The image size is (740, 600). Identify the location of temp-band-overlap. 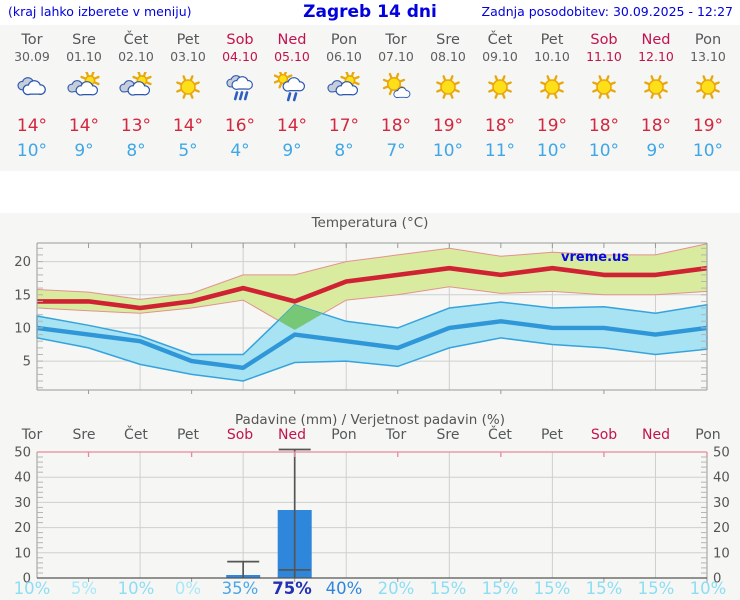
(301, 317).